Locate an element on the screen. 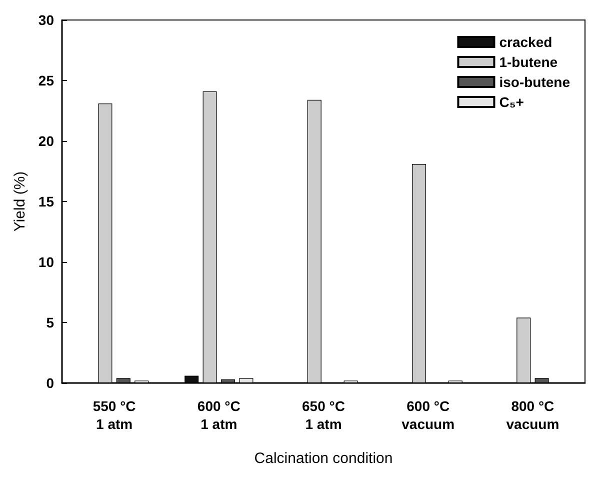 The image size is (595, 482). y-axis-title: Yield (%) is located at coordinates (20, 201).